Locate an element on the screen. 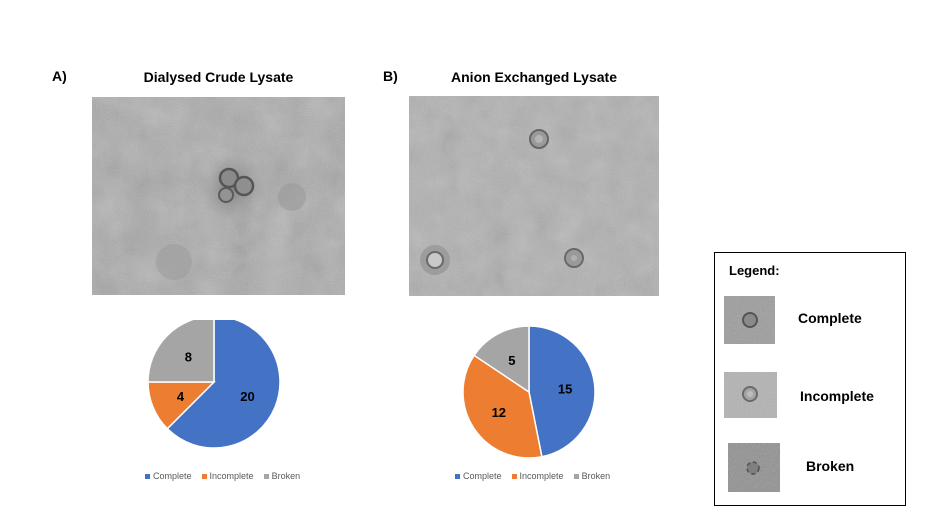  pie-legend-anion: Complete Incomplete Broken is located at coordinates (537, 476).